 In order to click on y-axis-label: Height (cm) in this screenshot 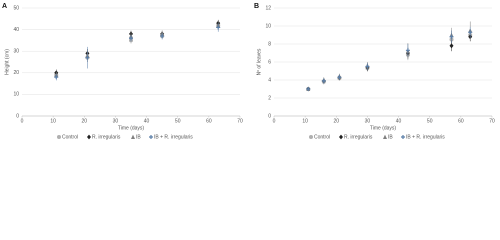, I will do `click(7, 62)`.